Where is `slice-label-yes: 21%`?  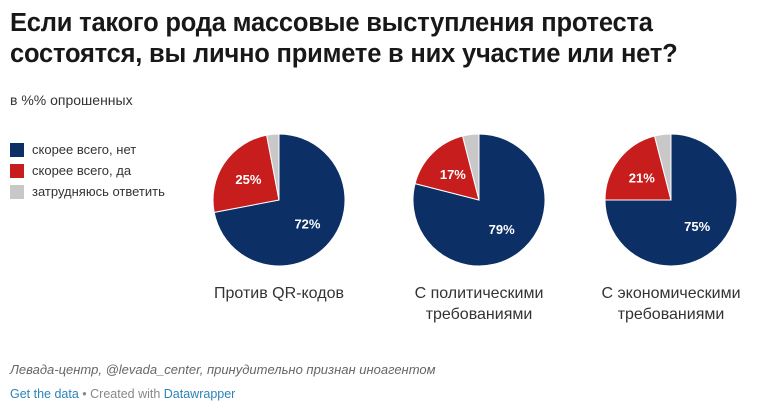
slice-label-yes: 21% is located at coordinates (642, 177).